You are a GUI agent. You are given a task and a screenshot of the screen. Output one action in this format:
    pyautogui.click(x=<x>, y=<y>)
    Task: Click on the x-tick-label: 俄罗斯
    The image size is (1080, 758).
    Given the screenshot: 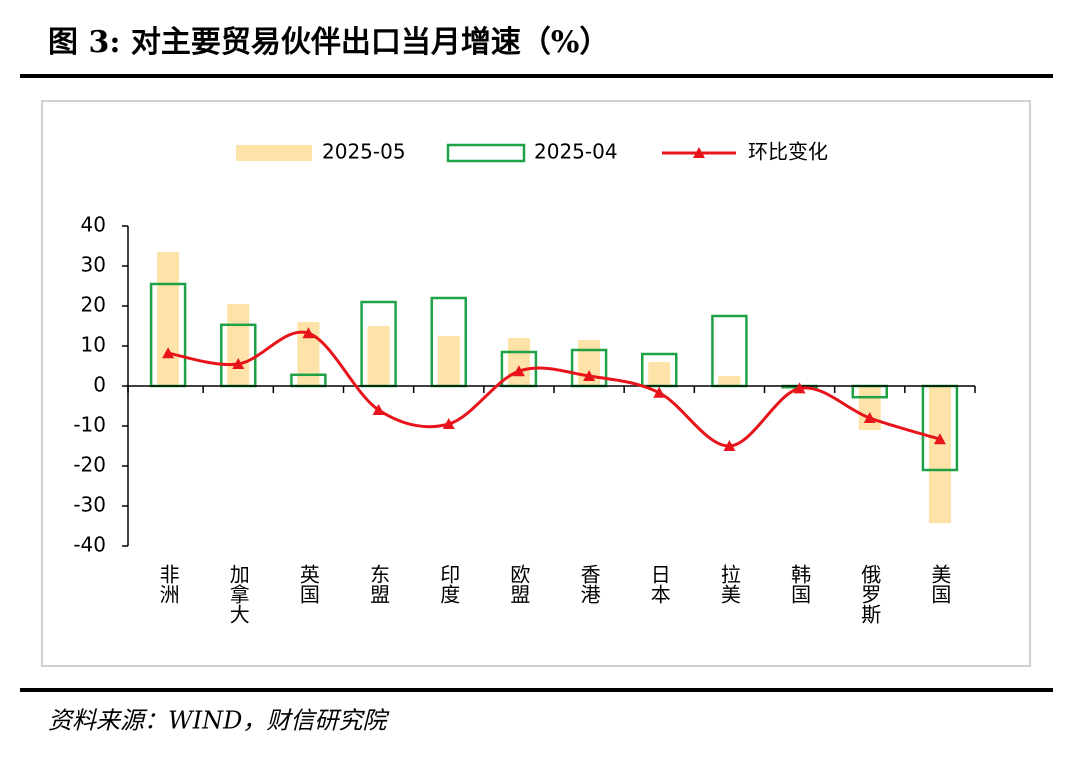 What is the action you would take?
    pyautogui.click(x=870, y=594)
    